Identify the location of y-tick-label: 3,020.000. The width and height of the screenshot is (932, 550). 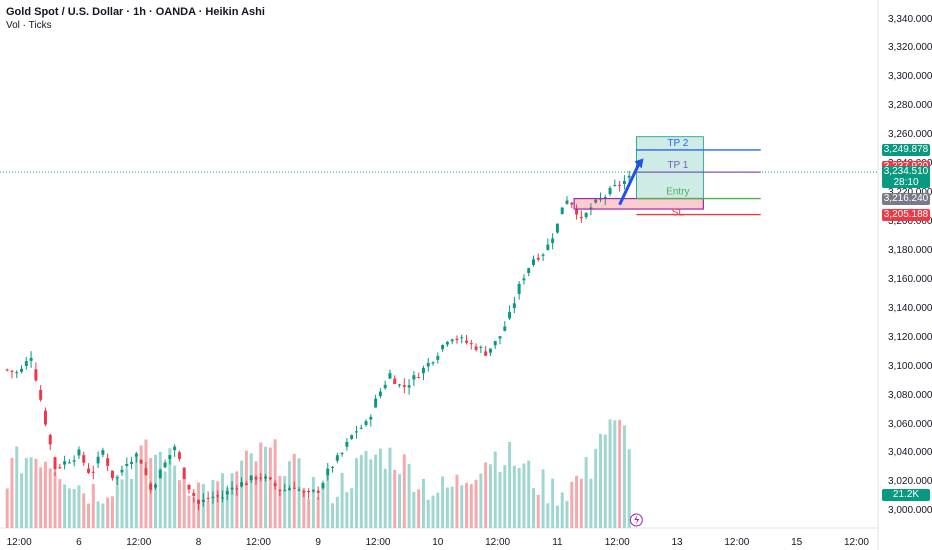
(910, 482).